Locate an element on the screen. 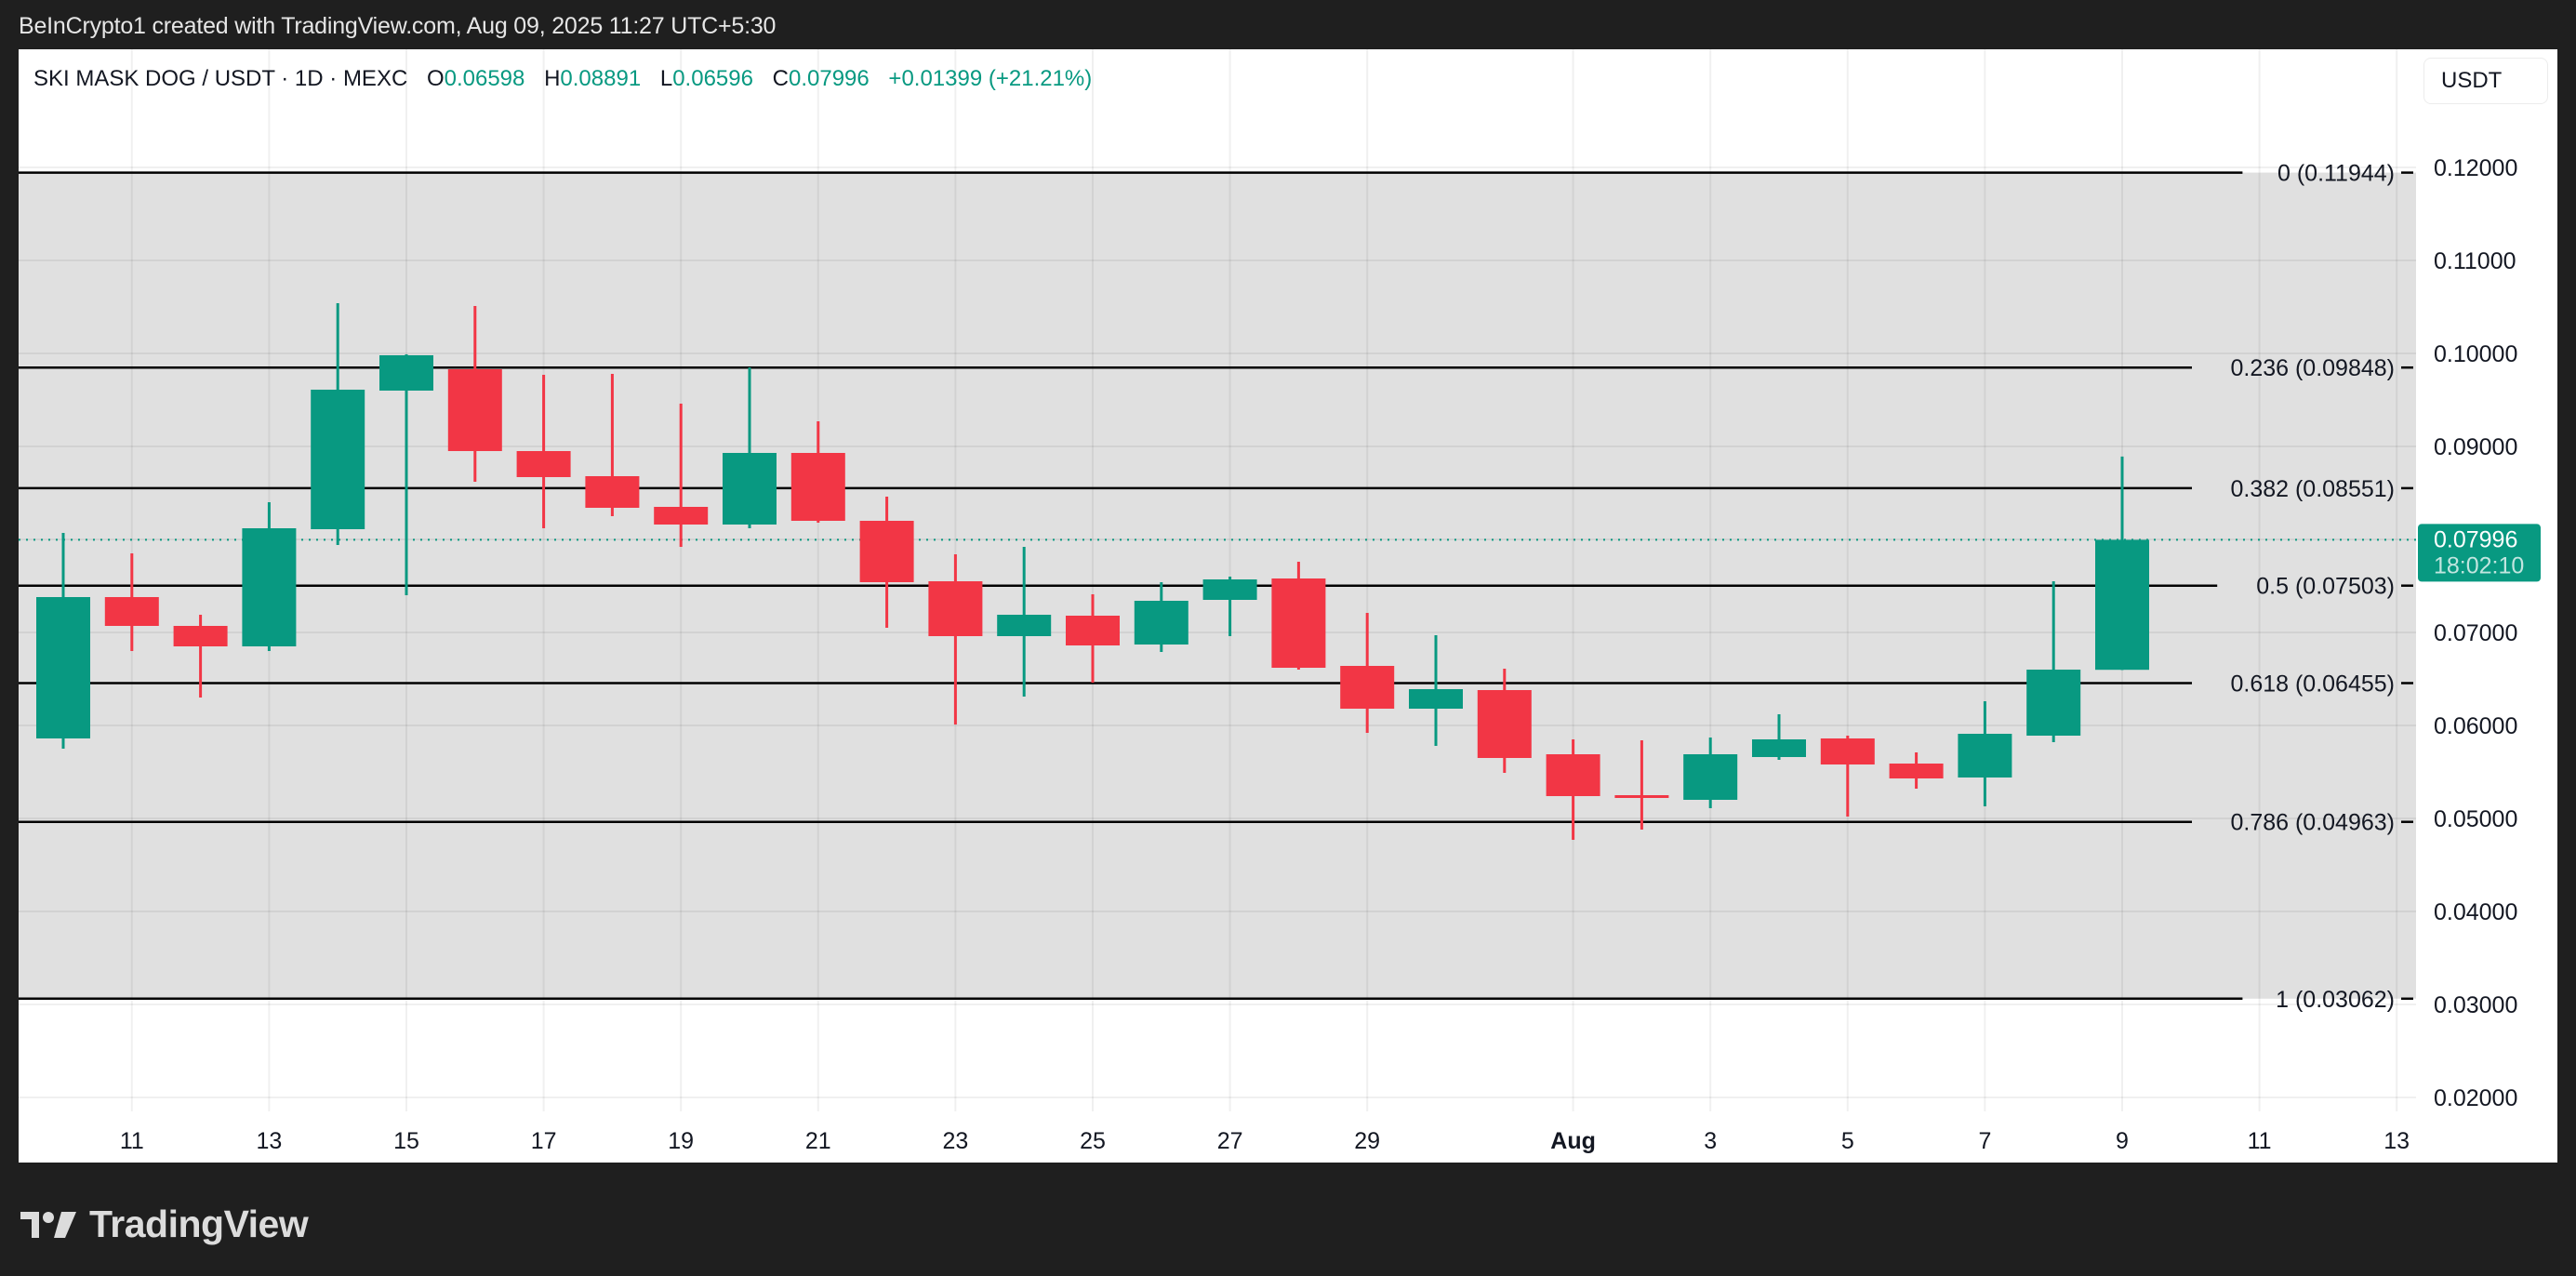 The width and height of the screenshot is (2576, 1276). price-axis-label: 0.07000 is located at coordinates (2475, 633).